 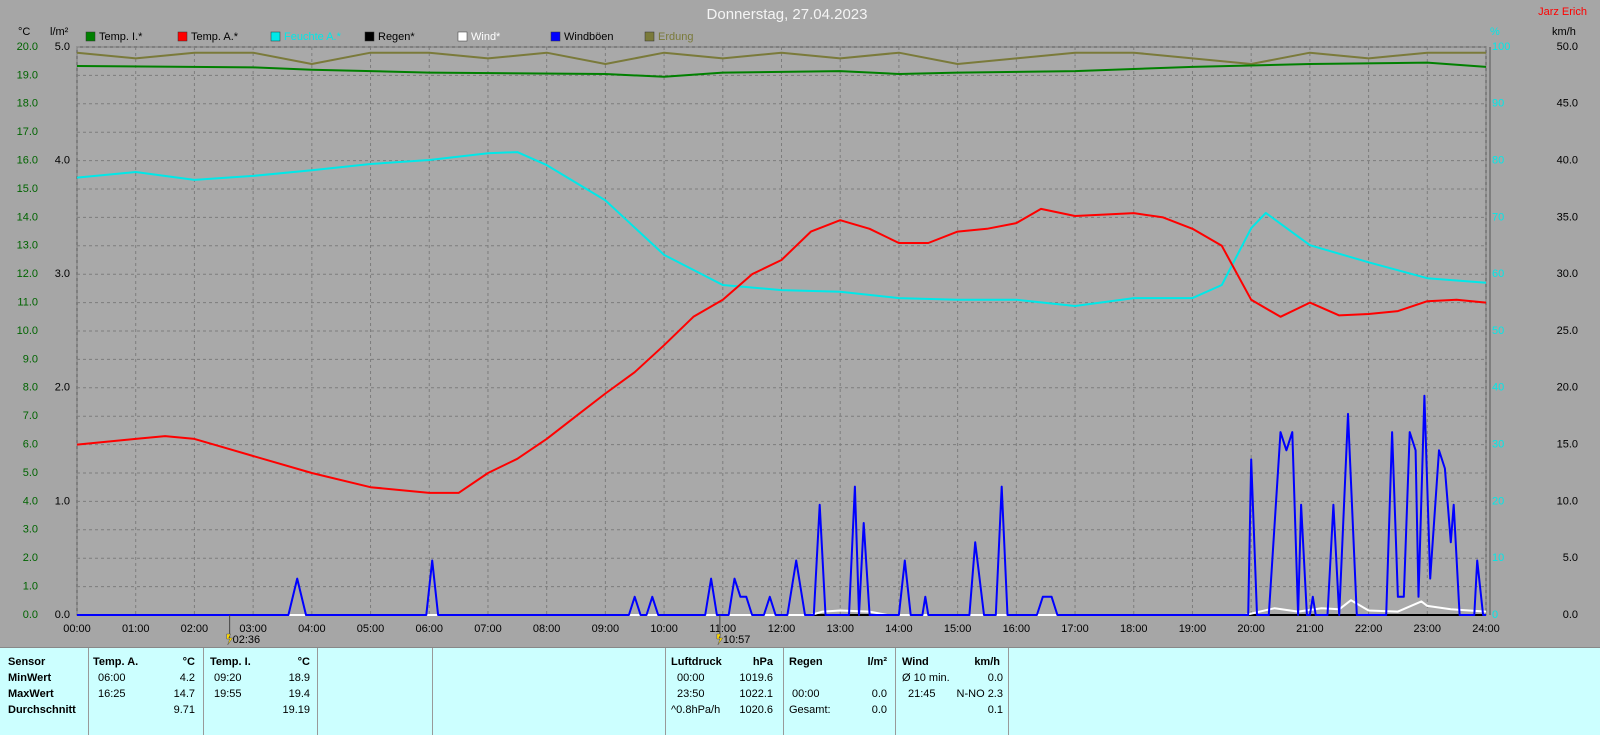 What do you see at coordinates (1075, 629) in the screenshot?
I see `x-tick-label: 17:00` at bounding box center [1075, 629].